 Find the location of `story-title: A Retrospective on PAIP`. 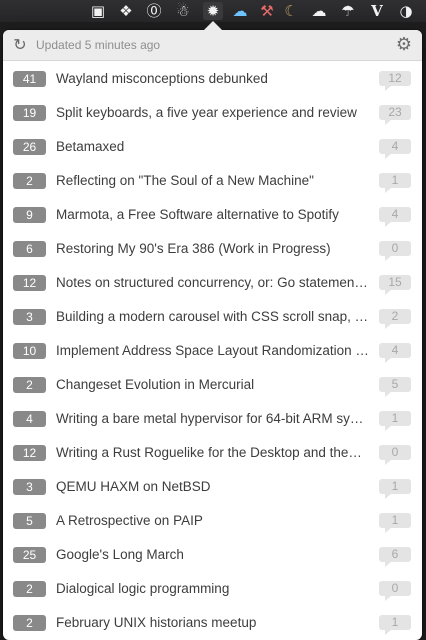

story-title: A Retrospective on PAIP is located at coordinates (212, 521).